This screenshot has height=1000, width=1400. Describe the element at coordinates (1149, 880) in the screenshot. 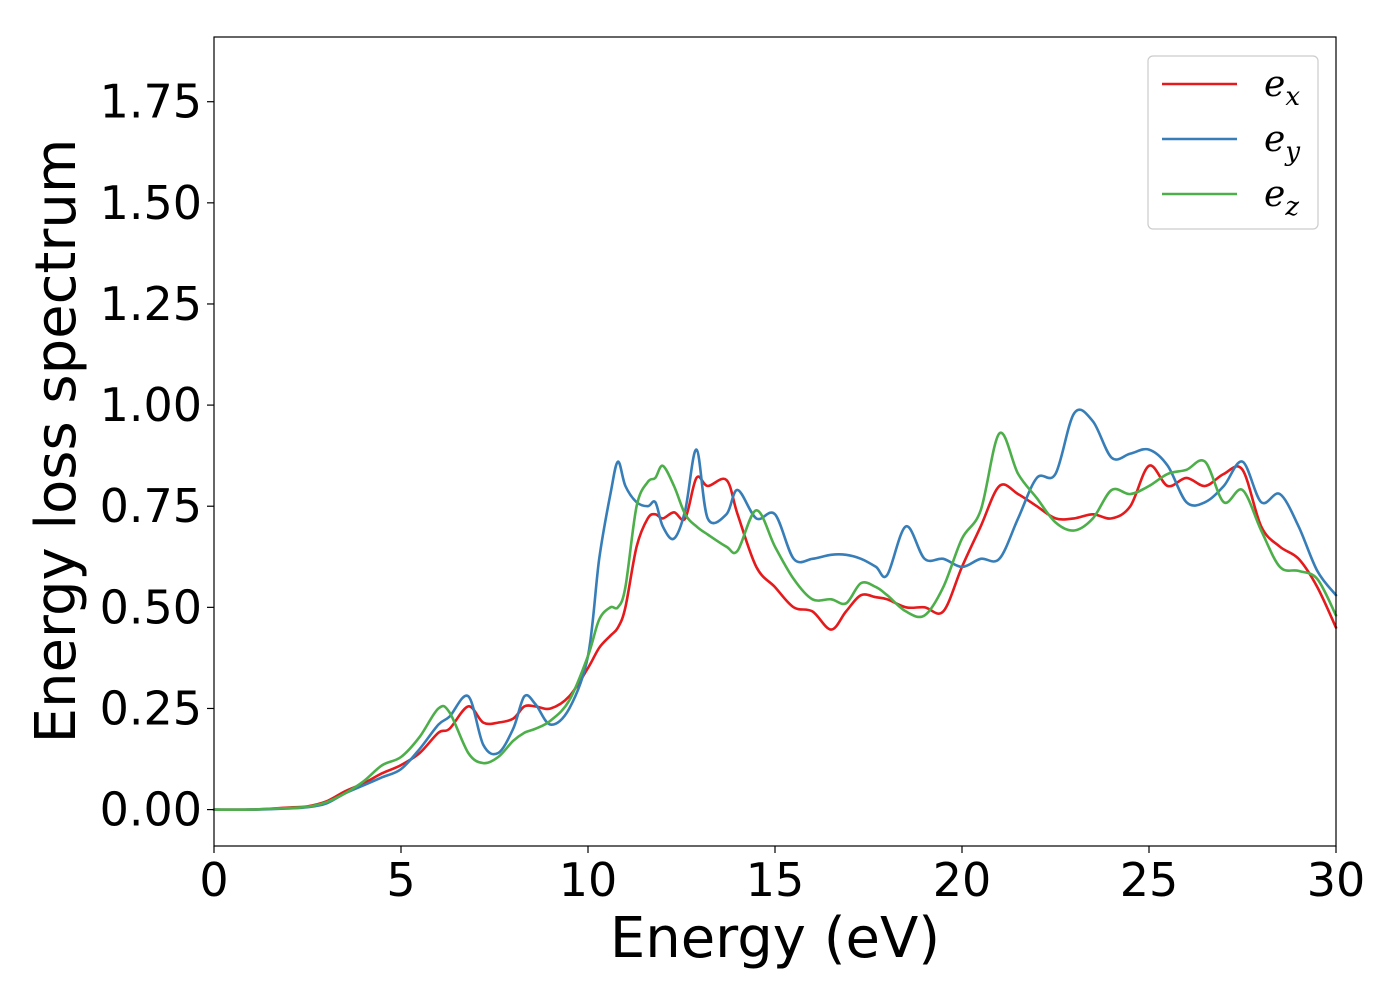

I see `x-tick-label: 25` at that location.